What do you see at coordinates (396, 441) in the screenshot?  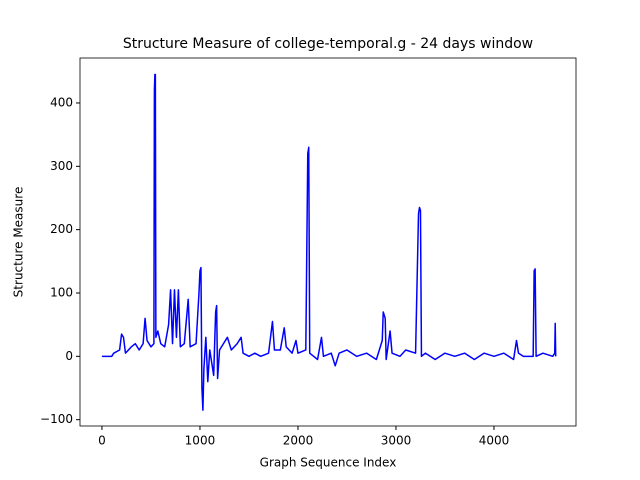 I see `x-tick-label: 3000` at bounding box center [396, 441].